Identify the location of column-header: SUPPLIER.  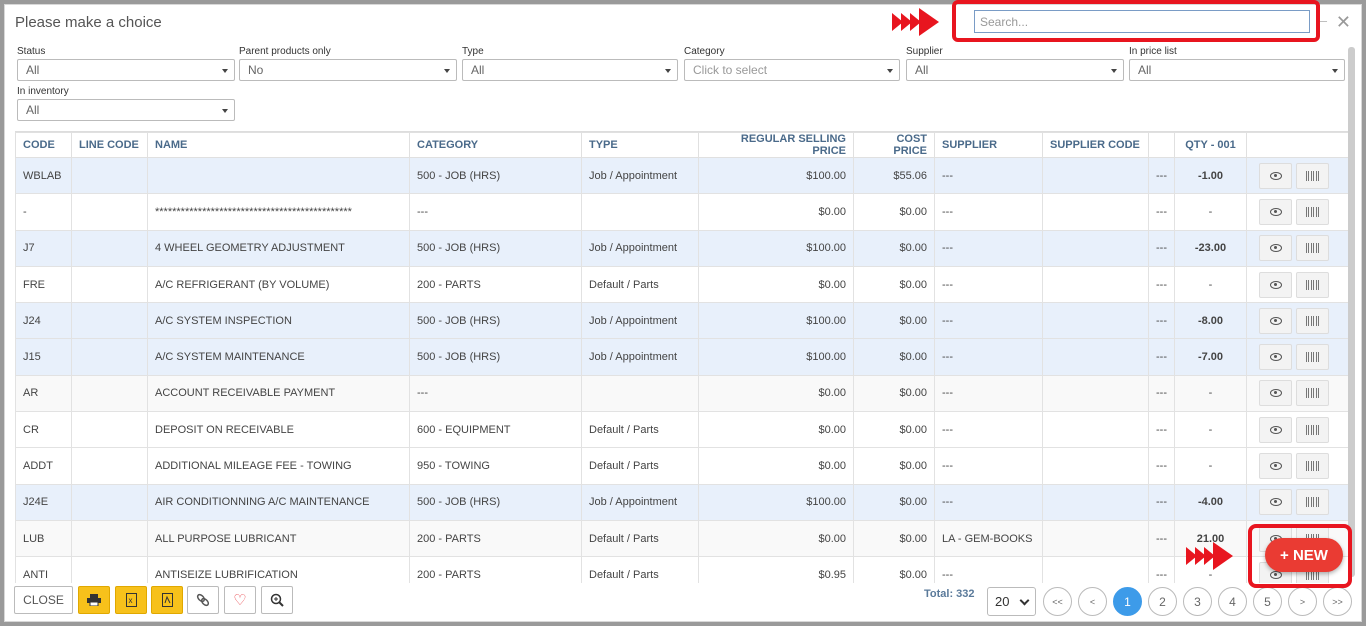
(988, 145).